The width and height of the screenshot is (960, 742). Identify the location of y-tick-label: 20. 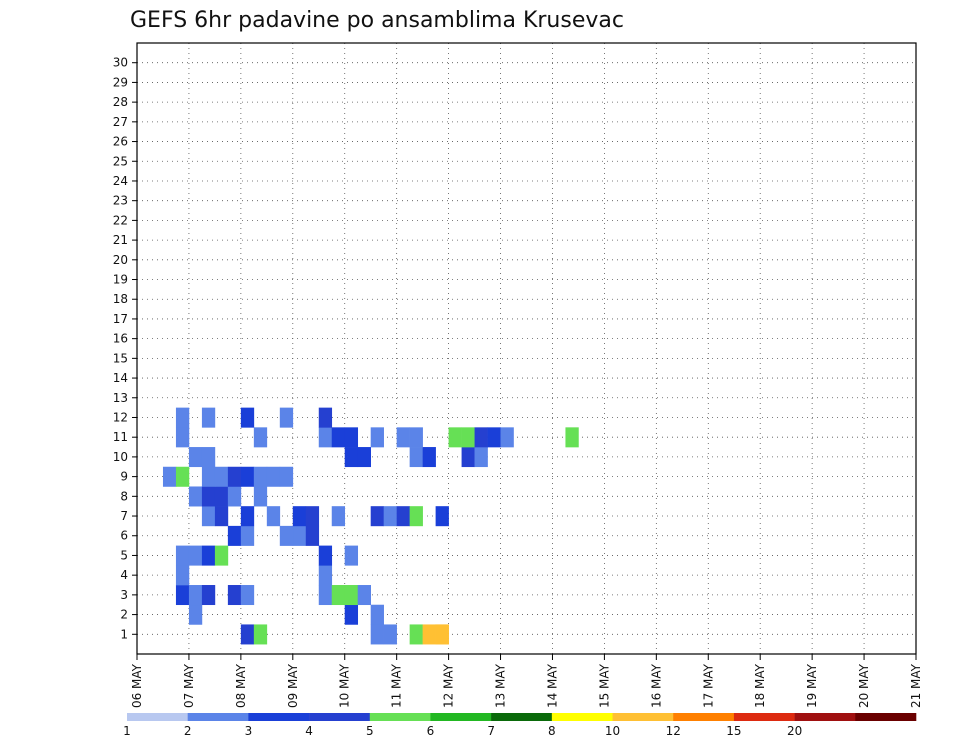
(120, 260).